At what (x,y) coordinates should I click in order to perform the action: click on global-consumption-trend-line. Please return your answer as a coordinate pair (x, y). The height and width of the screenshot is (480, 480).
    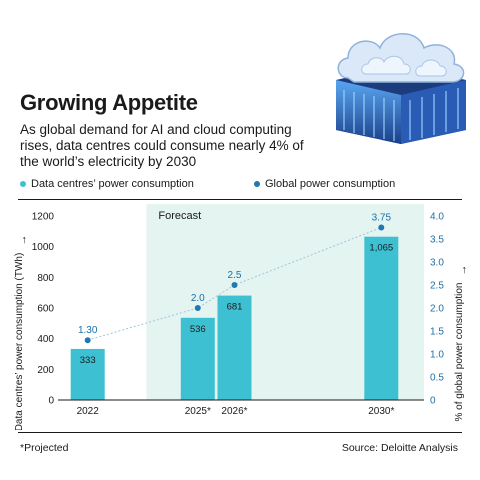
    Looking at the image, I should click on (234, 284).